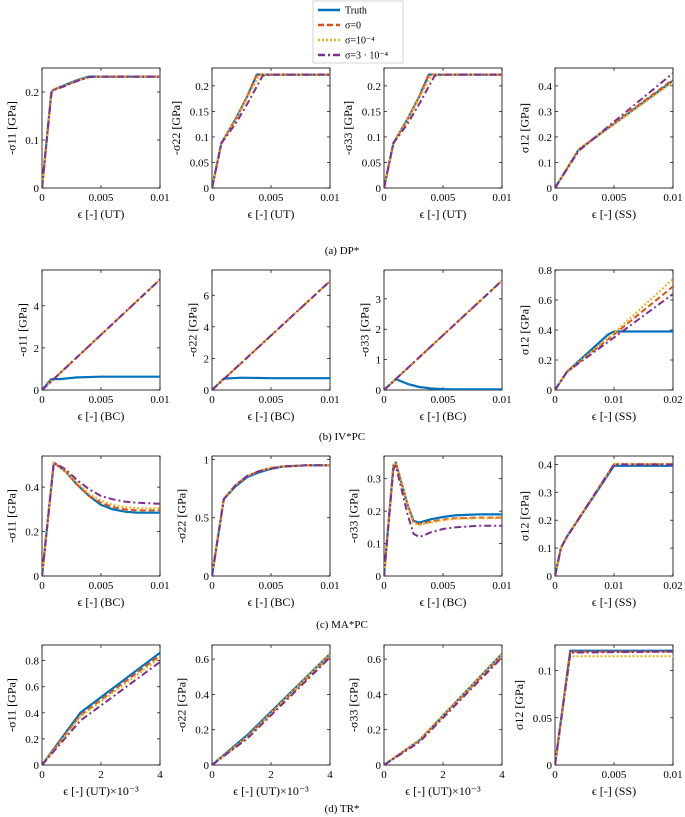 The width and height of the screenshot is (685, 817). I want to click on y-axis-label: -σ33 [GPa], so click(354, 516).